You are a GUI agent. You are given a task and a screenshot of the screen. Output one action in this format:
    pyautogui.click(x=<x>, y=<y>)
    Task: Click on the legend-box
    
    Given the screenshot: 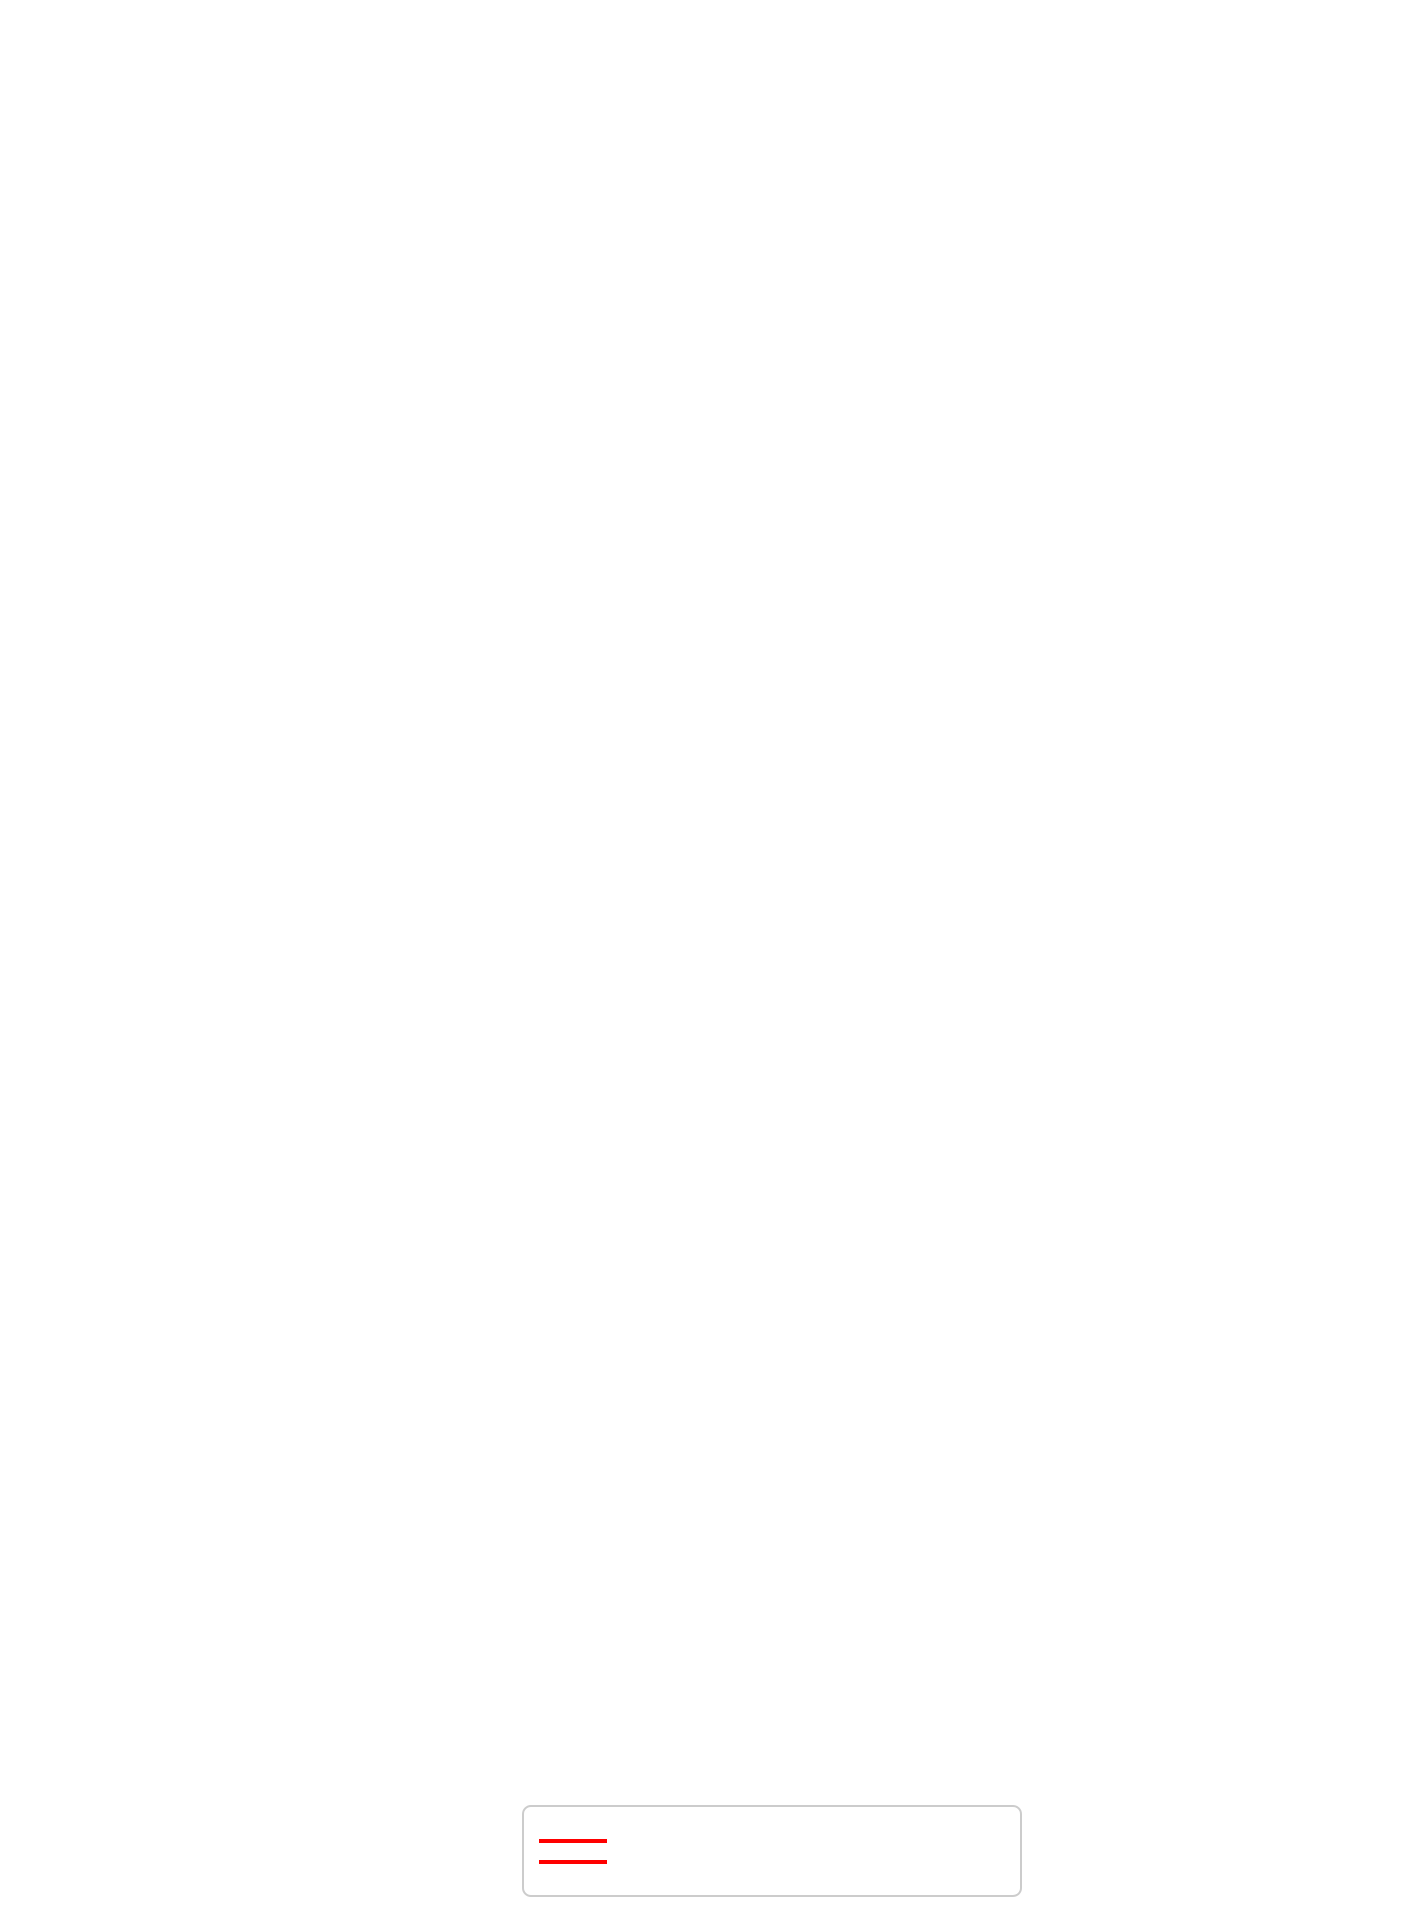 What is the action you would take?
    pyautogui.click(x=772, y=1851)
    